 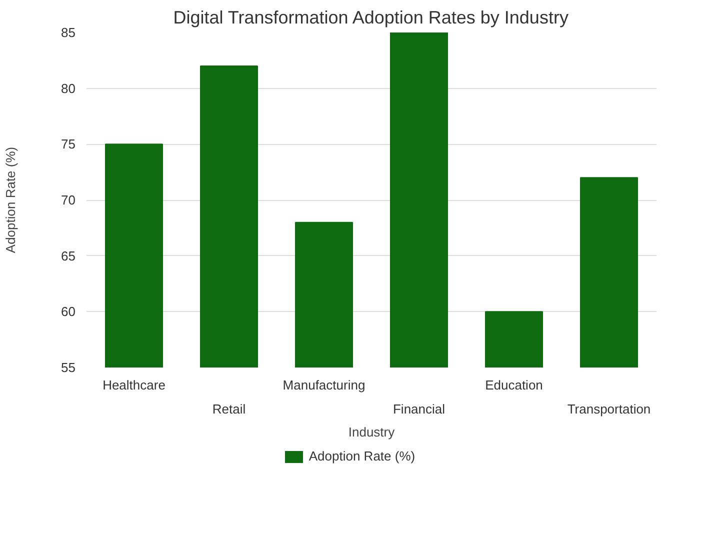 What do you see at coordinates (68, 200) in the screenshot?
I see `y-tick-label: 70` at bounding box center [68, 200].